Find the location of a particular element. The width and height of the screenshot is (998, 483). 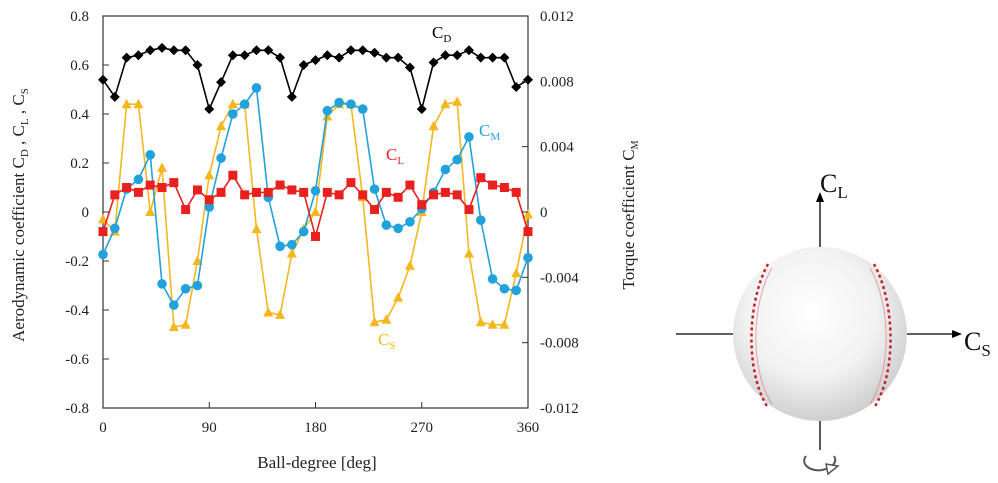

y-left-tick-label: 0.6 is located at coordinates (79, 66).